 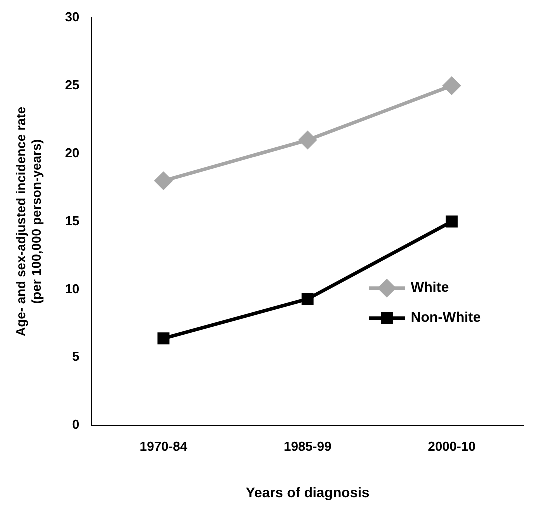 What do you see at coordinates (76, 356) in the screenshot?
I see `y-tick-label: 5` at bounding box center [76, 356].